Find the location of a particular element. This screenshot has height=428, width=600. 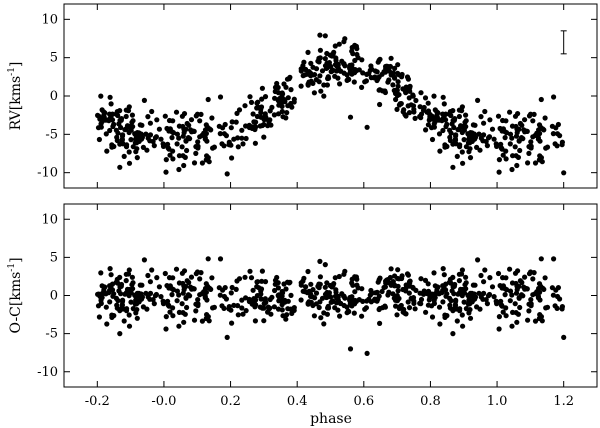

x-tick-label: 0.4 is located at coordinates (297, 401).